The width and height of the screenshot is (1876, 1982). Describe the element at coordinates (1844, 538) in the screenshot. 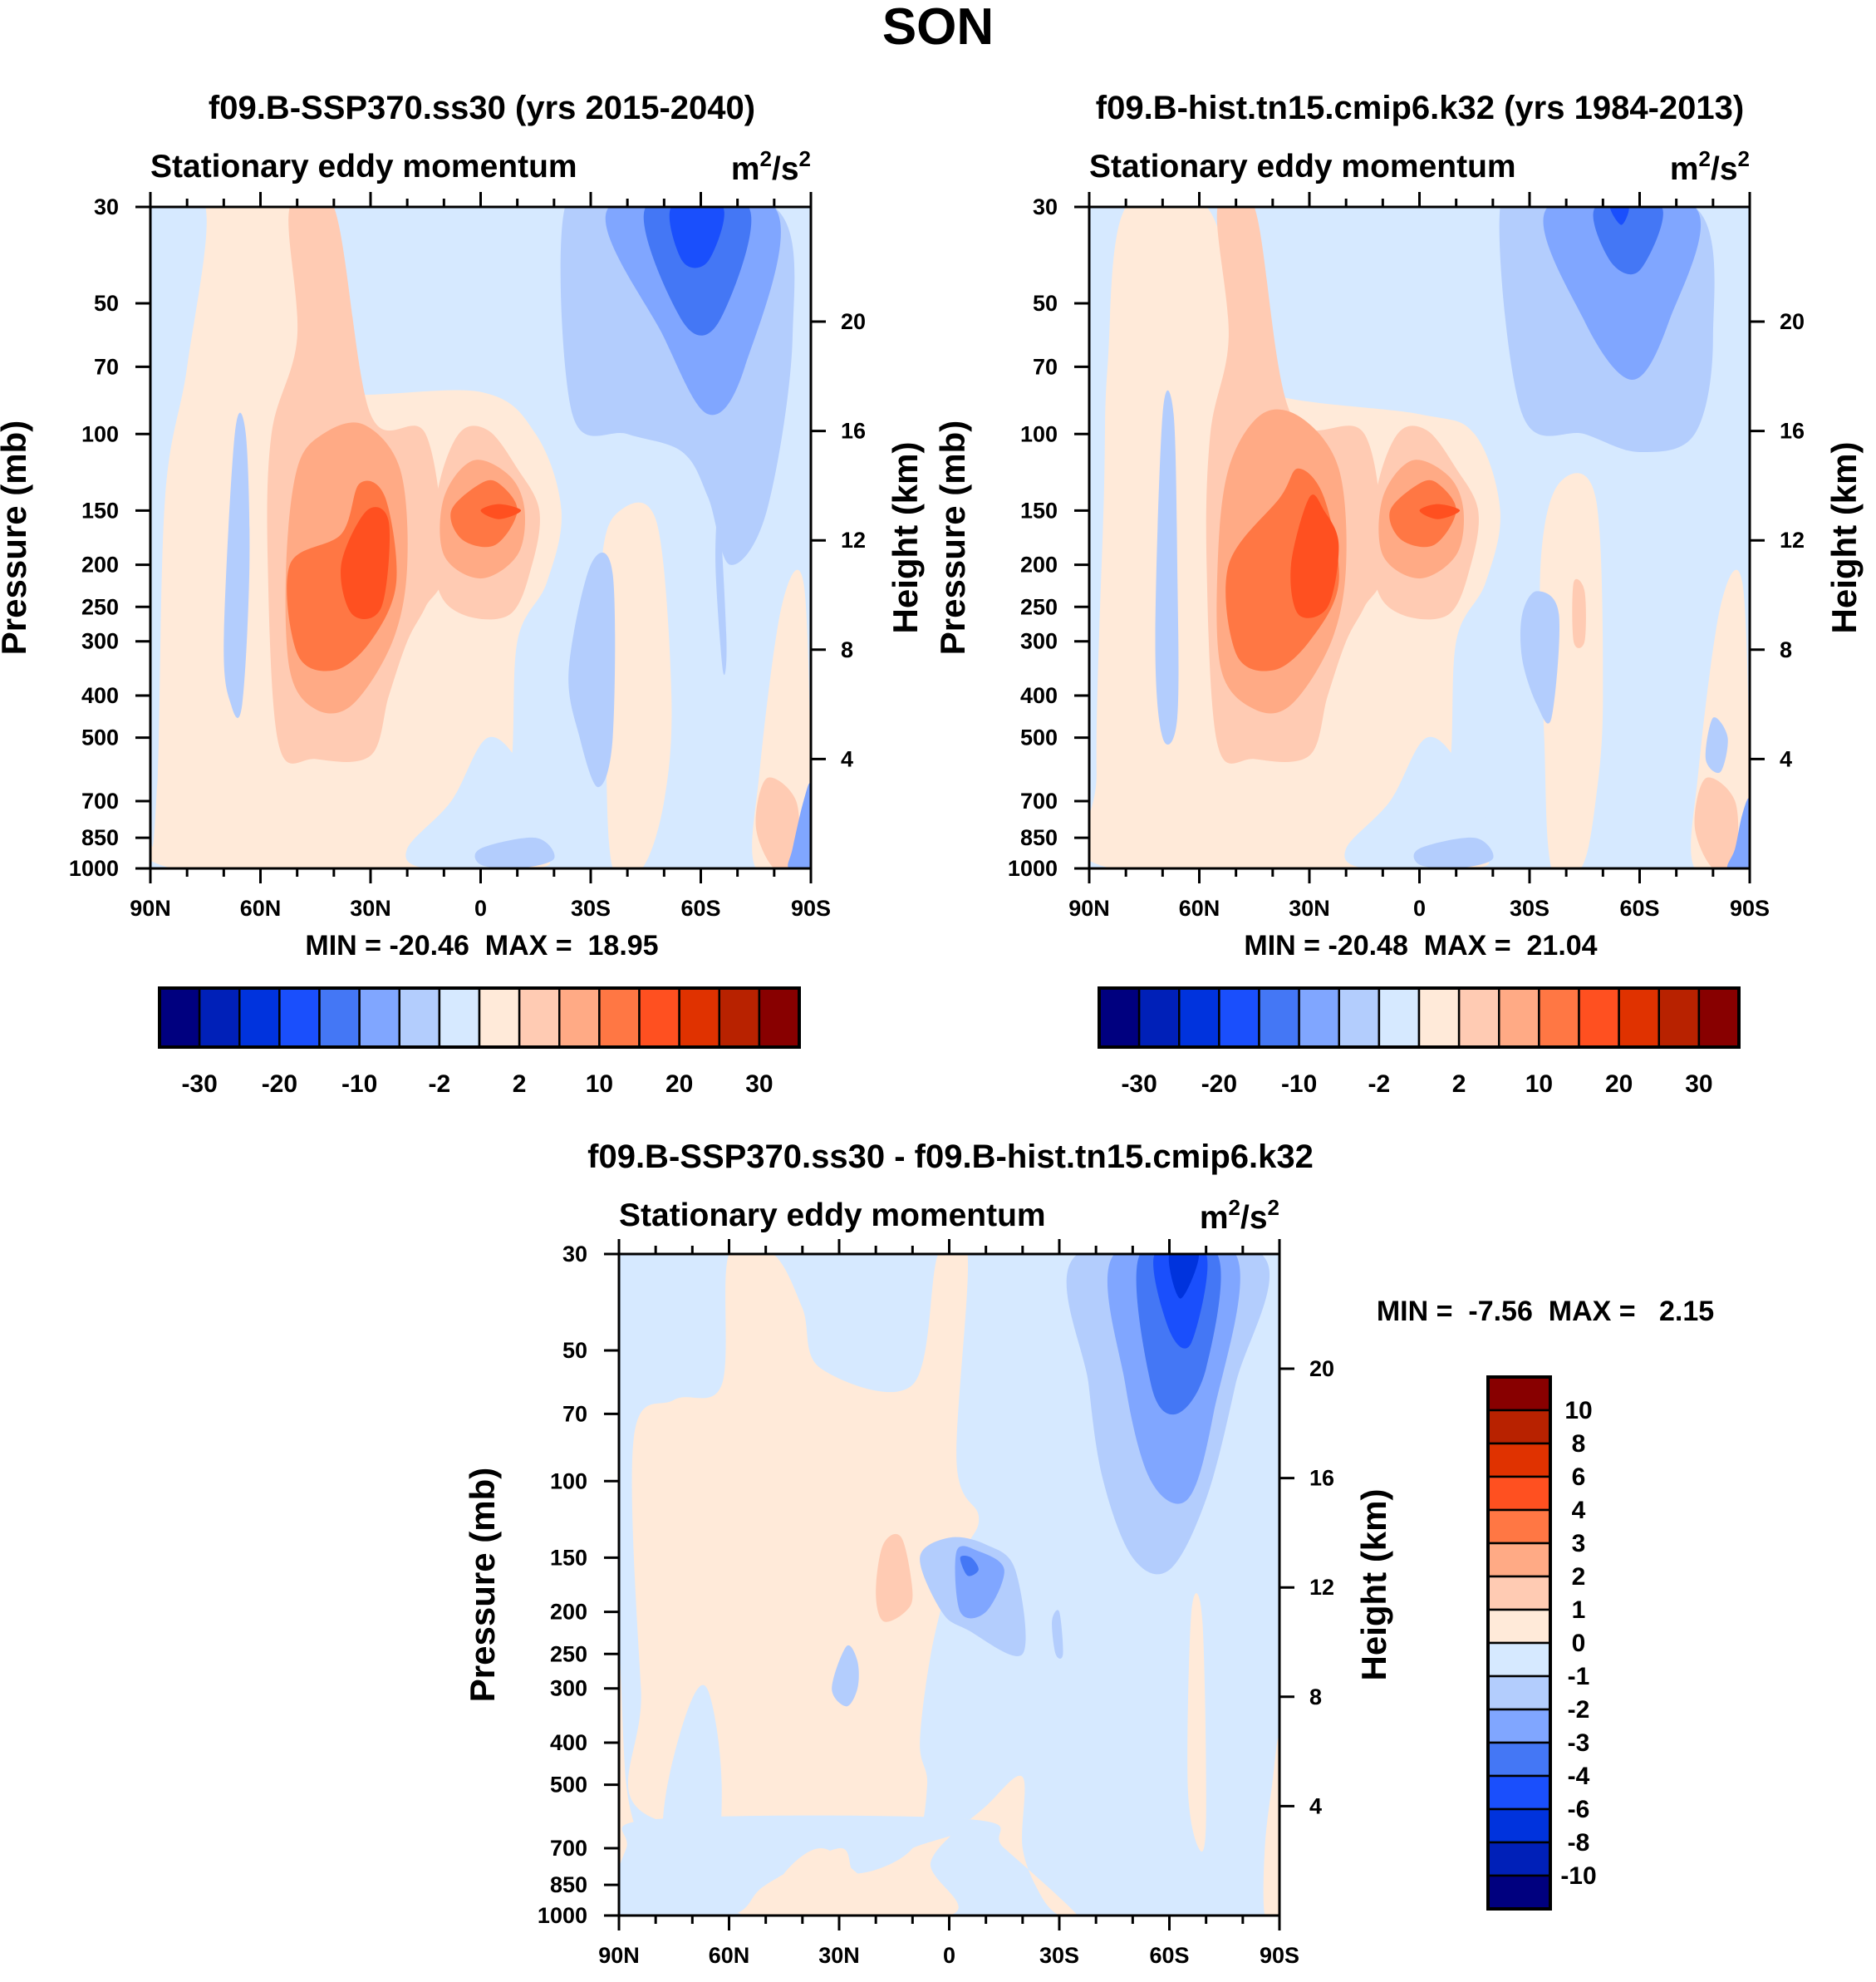

I see `y-right-axis-label: Height (km)` at that location.